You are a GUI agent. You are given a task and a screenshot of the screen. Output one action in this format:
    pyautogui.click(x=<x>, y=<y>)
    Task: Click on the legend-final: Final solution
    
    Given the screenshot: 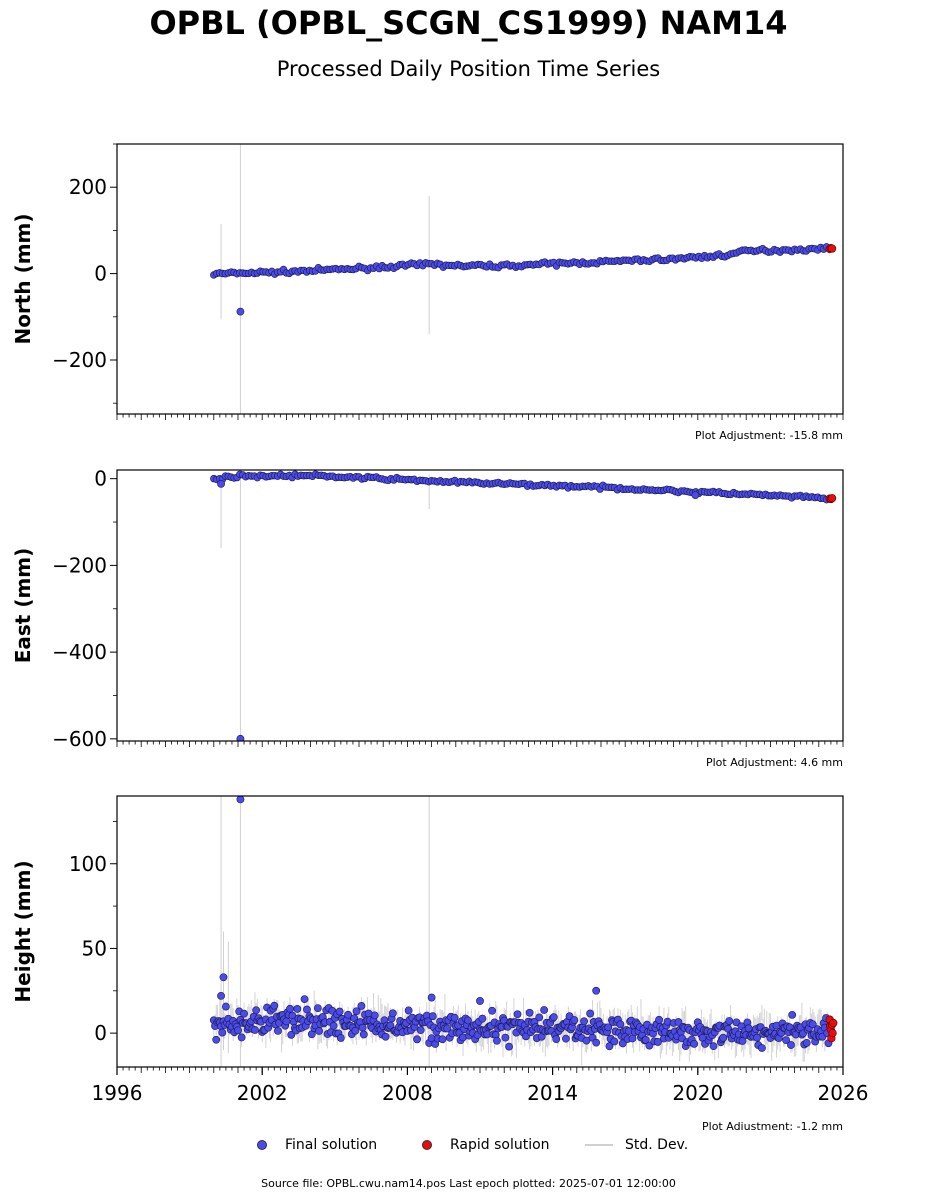 What is the action you would take?
    pyautogui.click(x=317, y=1145)
    